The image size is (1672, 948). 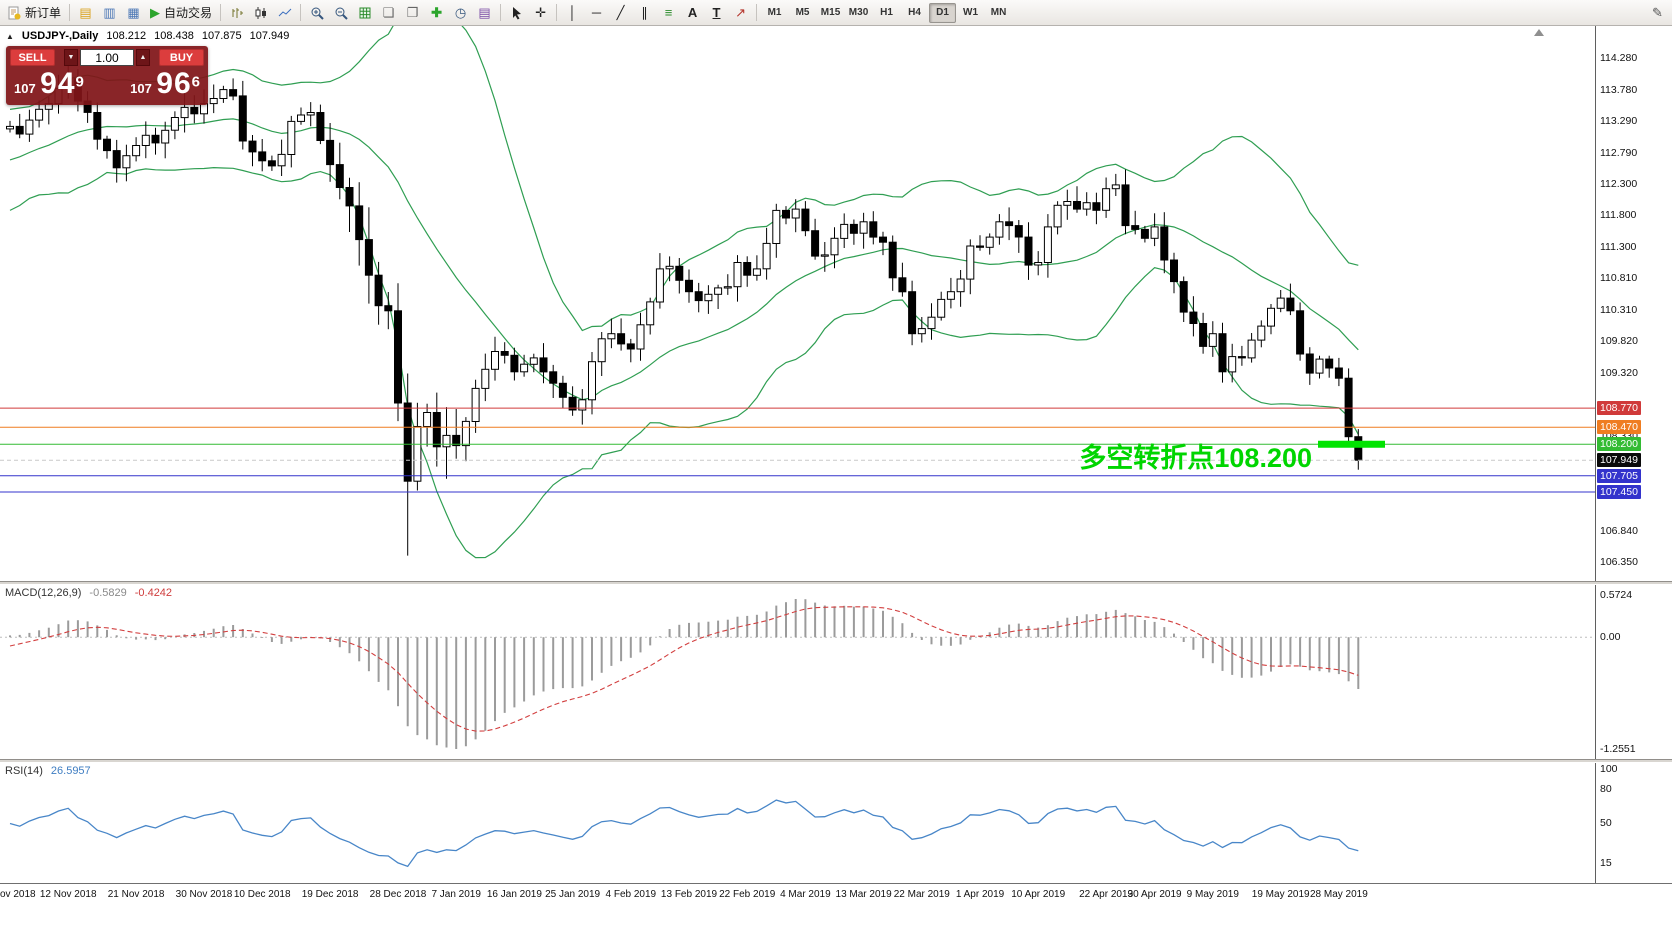 What do you see at coordinates (68, 894) in the screenshot?
I see `time-label: 12 Nov 2018` at bounding box center [68, 894].